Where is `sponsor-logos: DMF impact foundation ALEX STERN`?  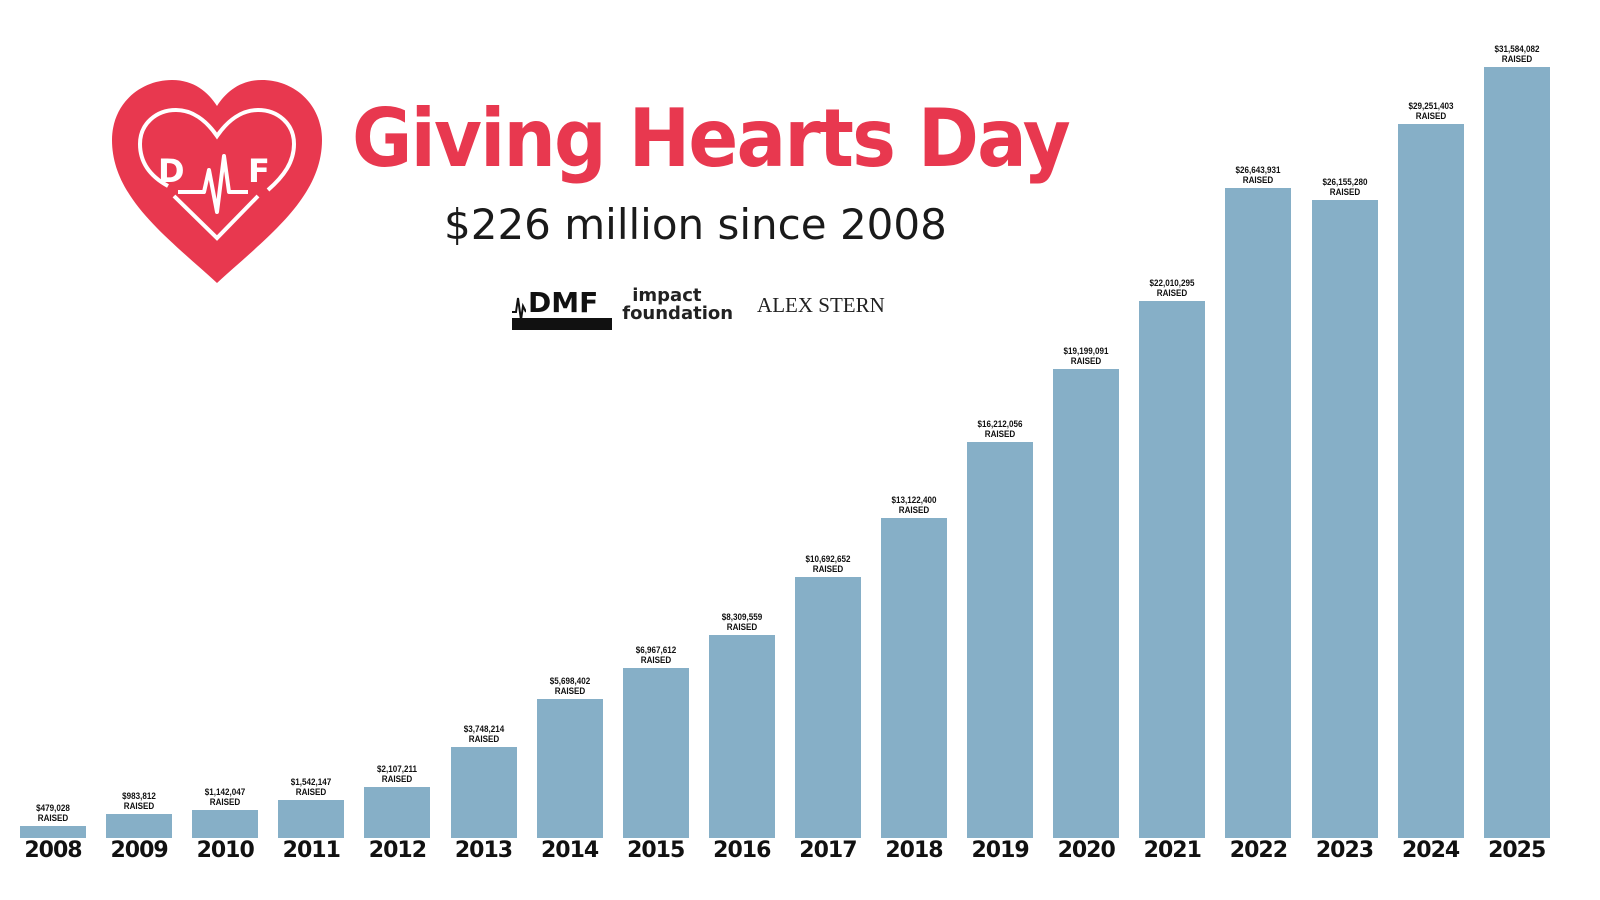
sponsor-logos: DMF impact foundation ALEX STERN is located at coordinates (698, 305).